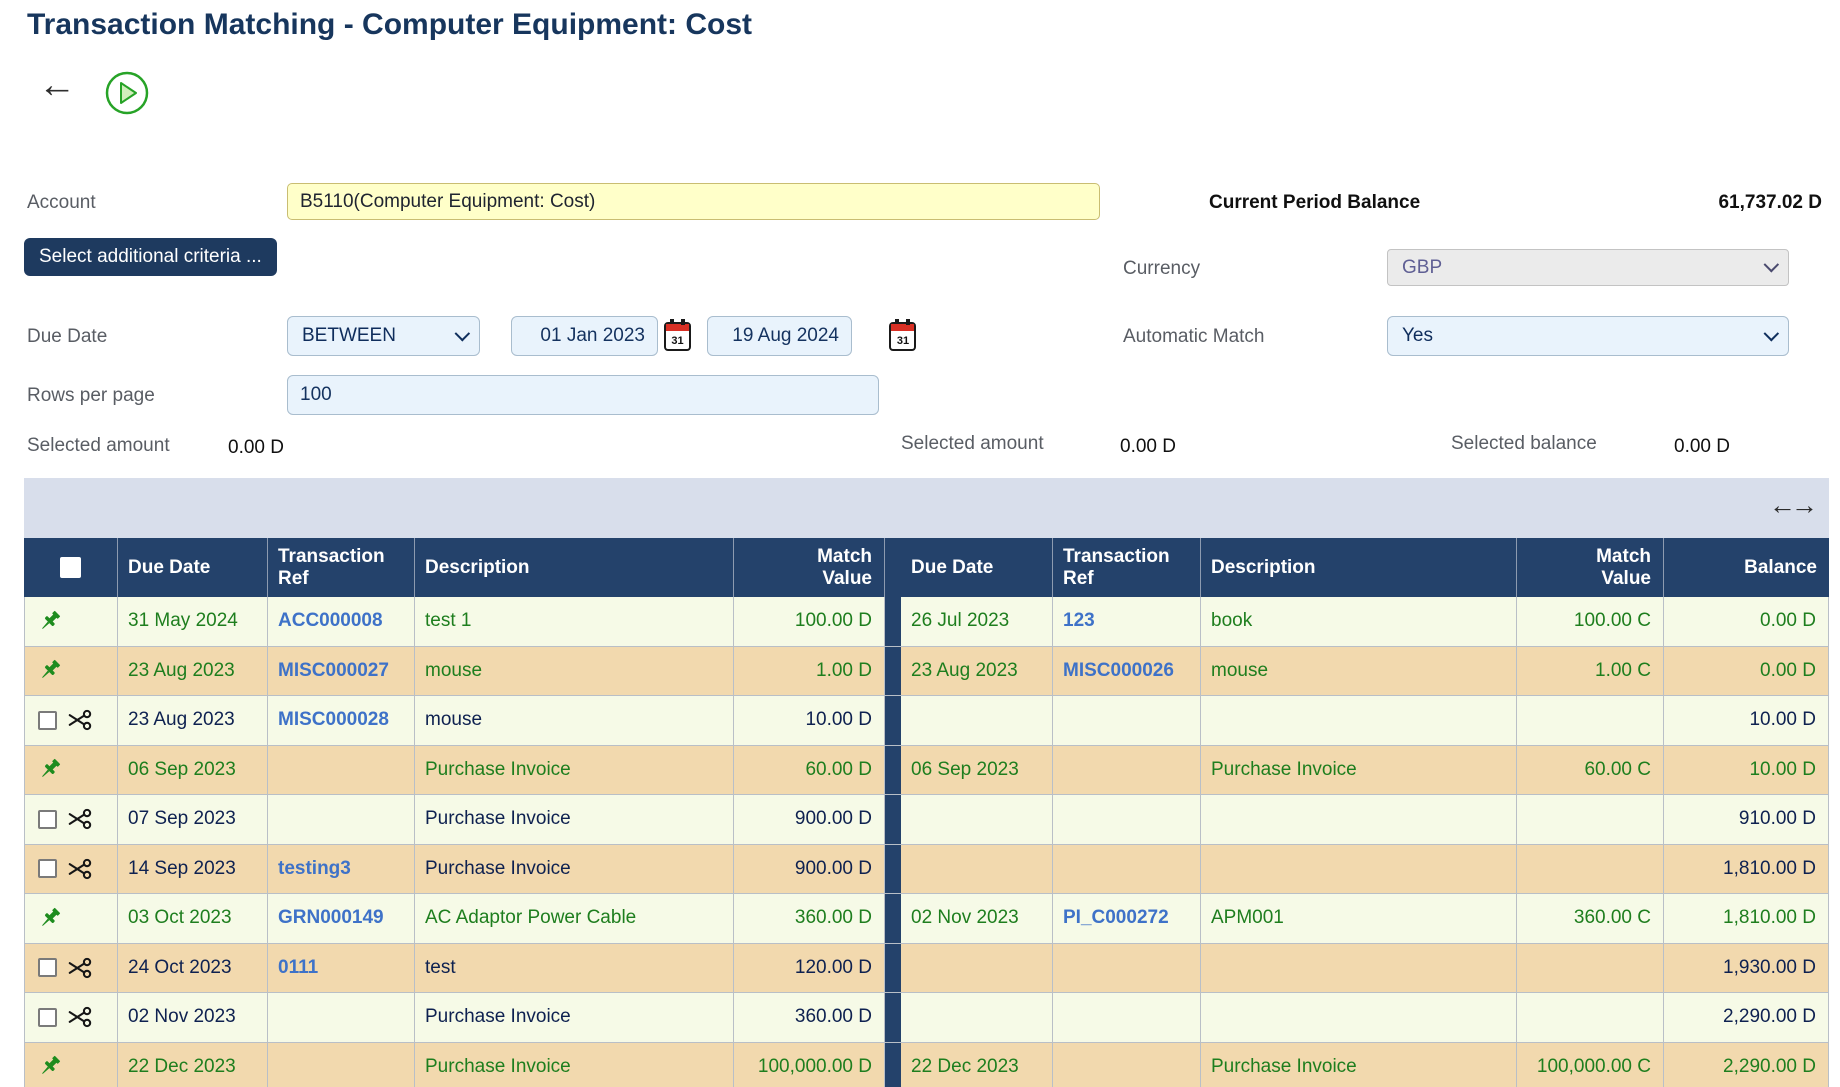  Describe the element at coordinates (57, 85) in the screenshot. I see `back-button: ←` at that location.